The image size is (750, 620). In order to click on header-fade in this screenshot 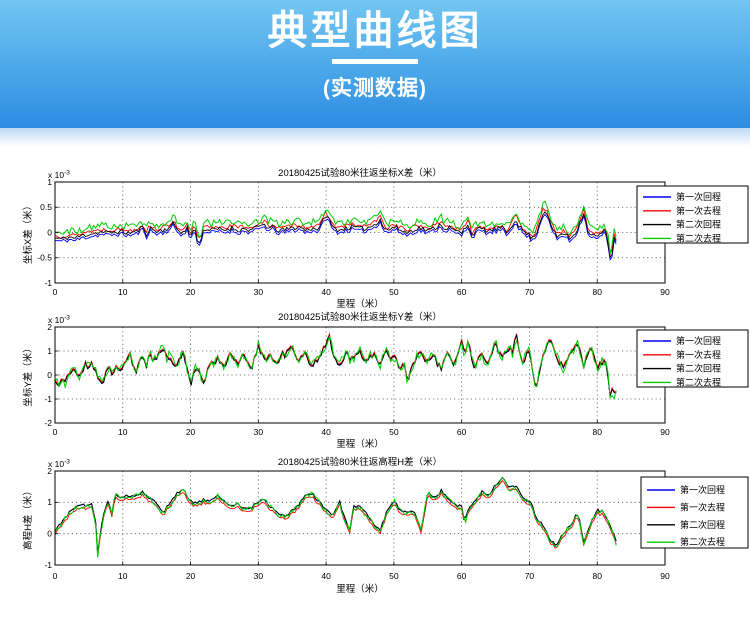, I will do `click(375, 137)`.